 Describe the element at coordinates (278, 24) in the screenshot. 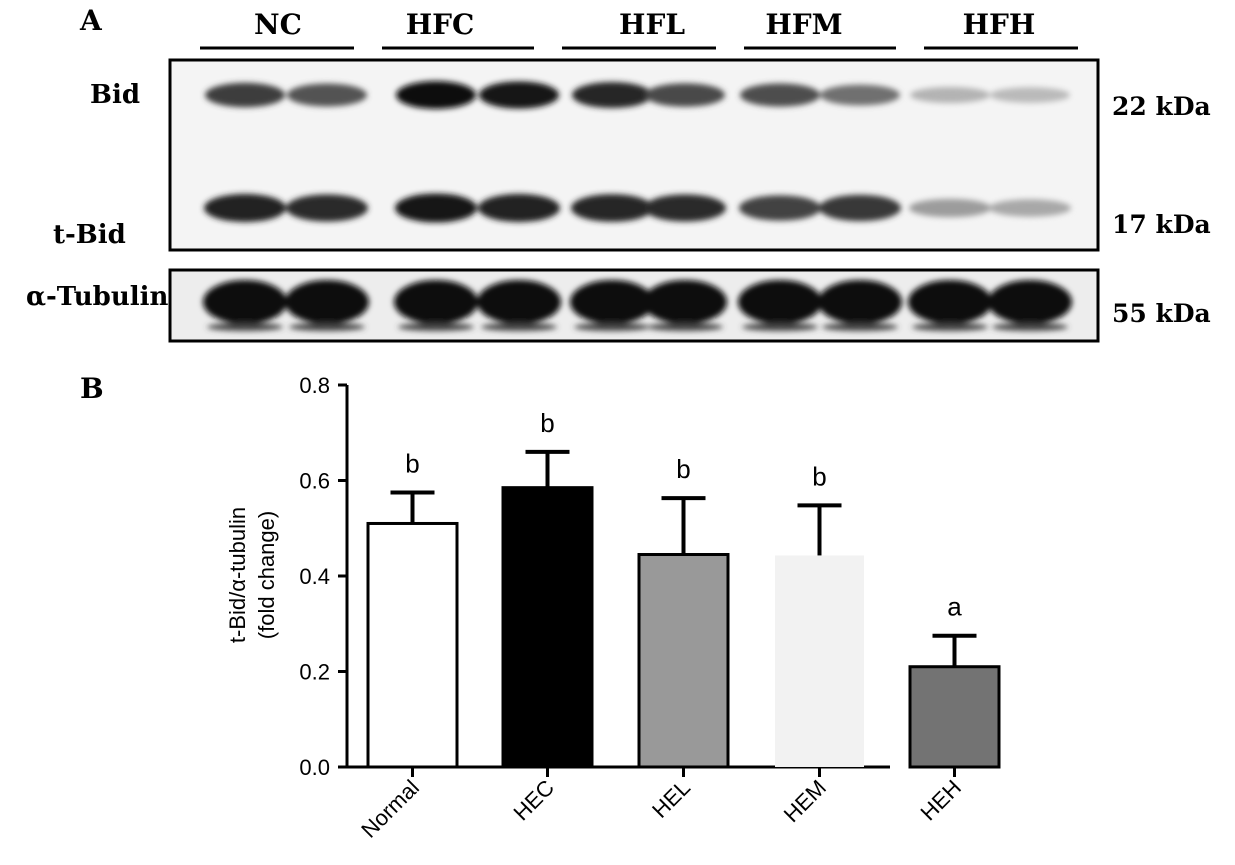

I see `group-label: NC` at that location.